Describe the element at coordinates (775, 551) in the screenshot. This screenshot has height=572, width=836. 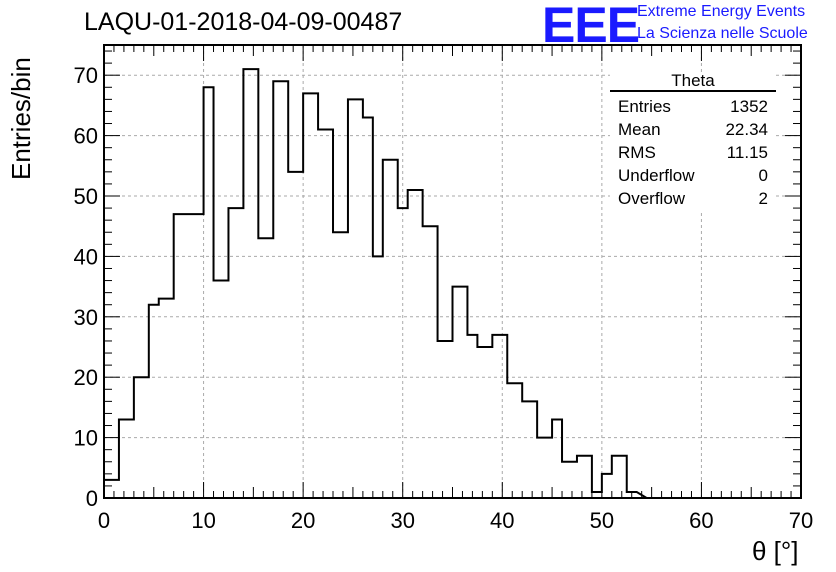
I see `x-axis-label: θ [°]` at that location.